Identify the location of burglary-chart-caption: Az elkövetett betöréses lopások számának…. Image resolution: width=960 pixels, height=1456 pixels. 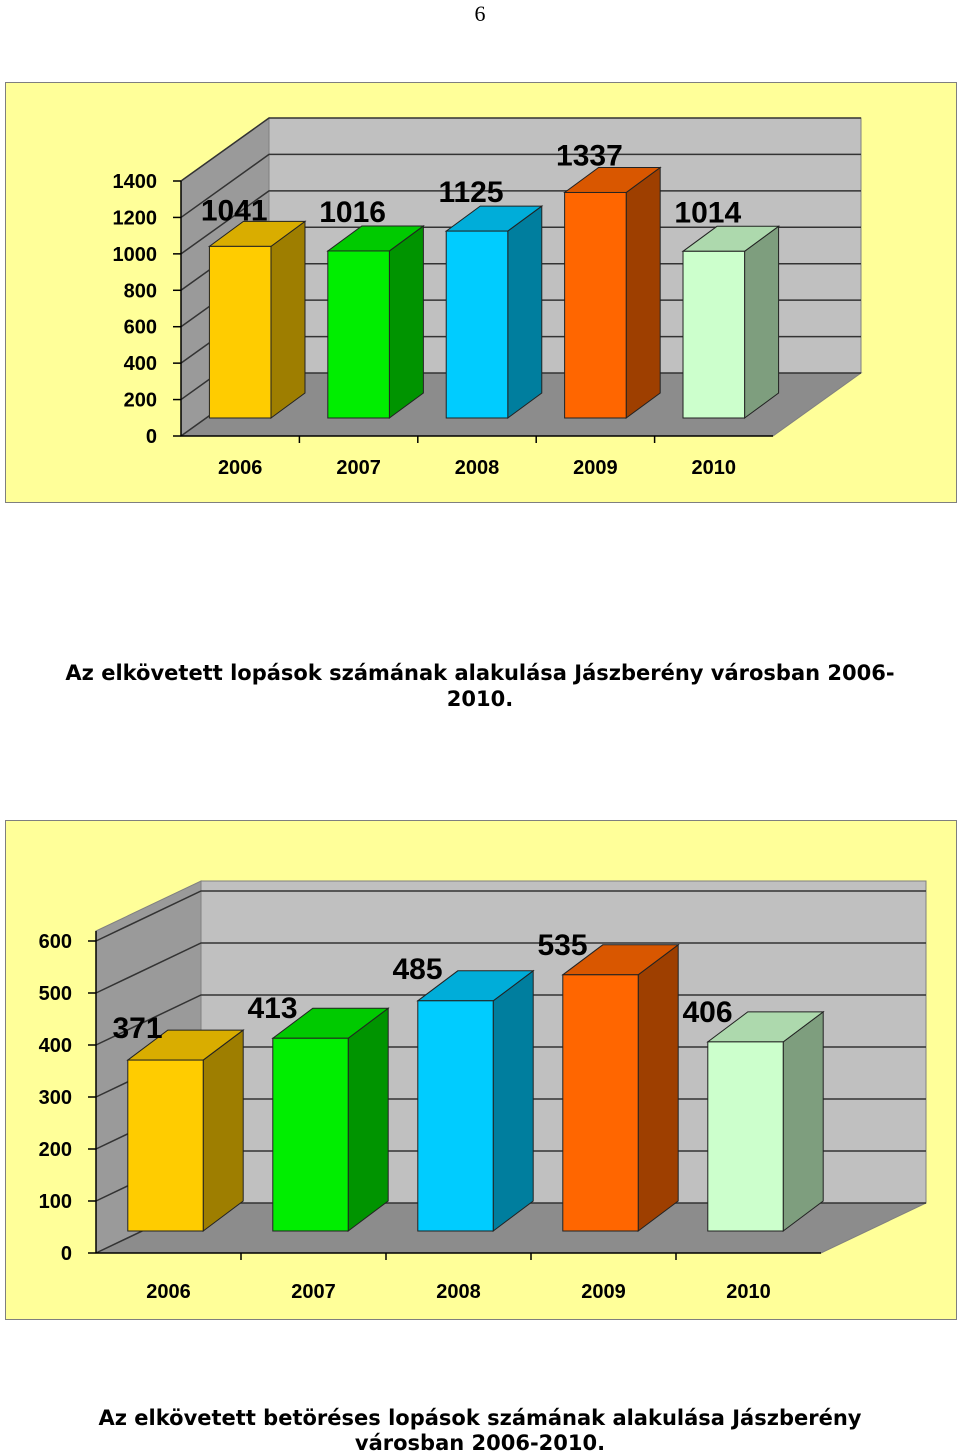
(480, 1431).